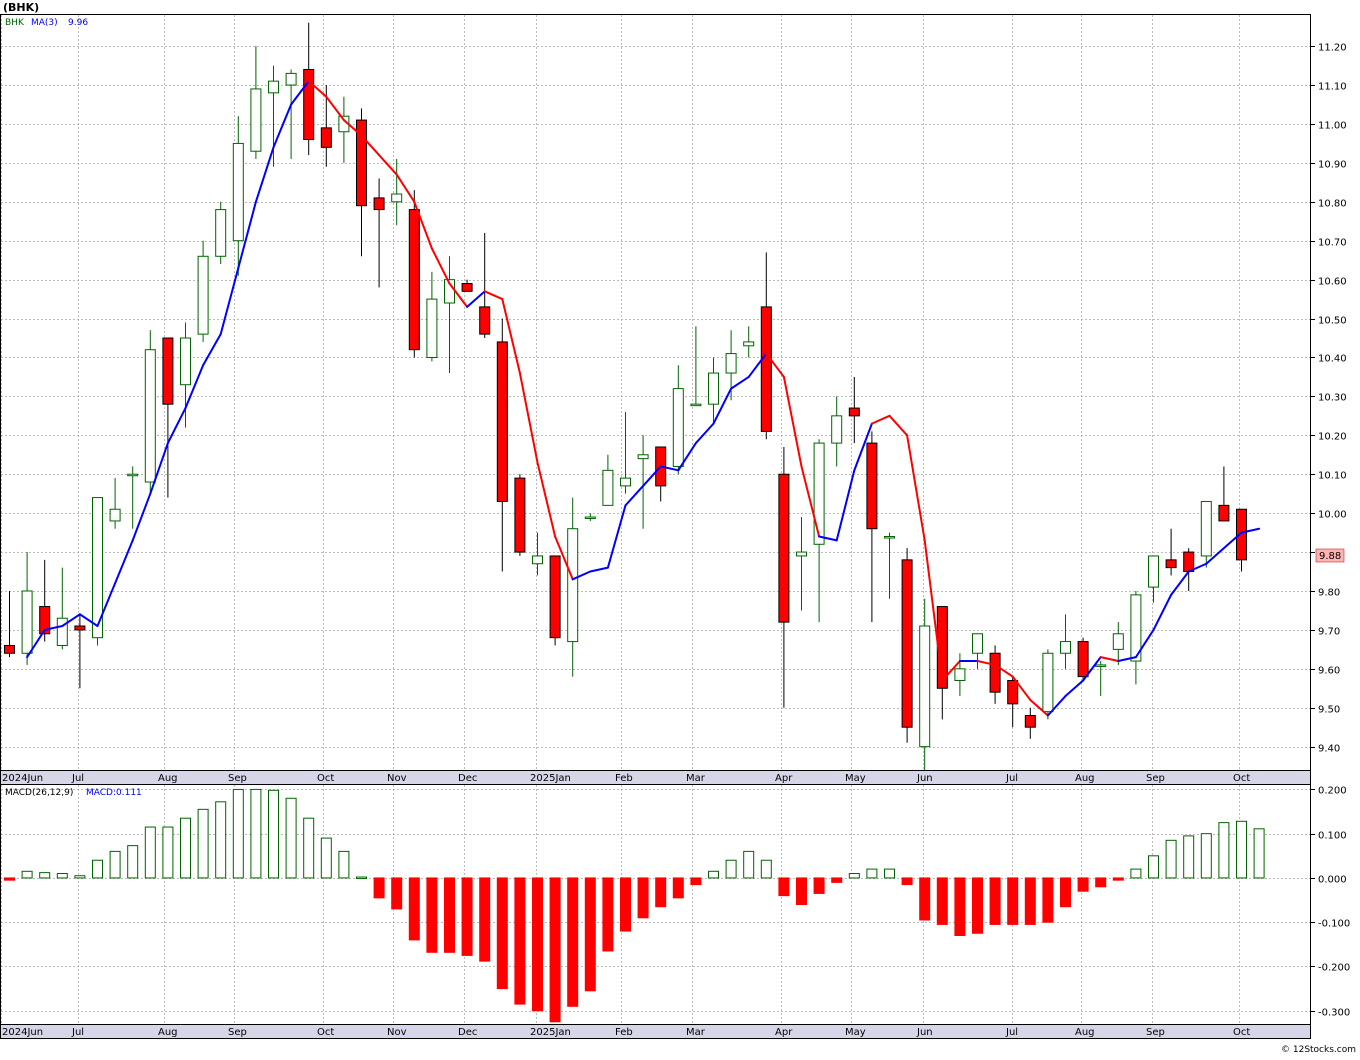  I want to click on macd-axis-tick-label: -0.100, so click(1334, 924).